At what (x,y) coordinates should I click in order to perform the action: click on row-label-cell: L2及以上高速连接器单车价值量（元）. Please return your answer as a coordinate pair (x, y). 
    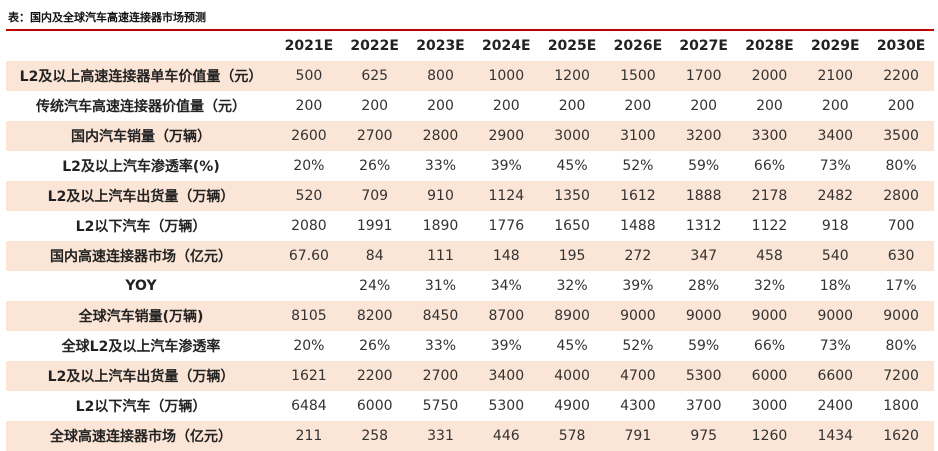
    Looking at the image, I should click on (141, 76).